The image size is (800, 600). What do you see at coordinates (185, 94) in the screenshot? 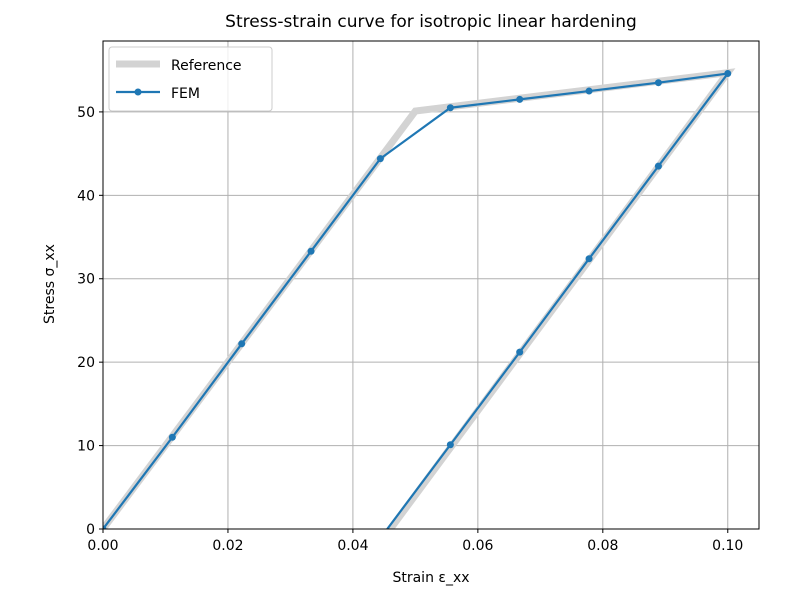
I see `legend-label-fem: FEM` at bounding box center [185, 94].